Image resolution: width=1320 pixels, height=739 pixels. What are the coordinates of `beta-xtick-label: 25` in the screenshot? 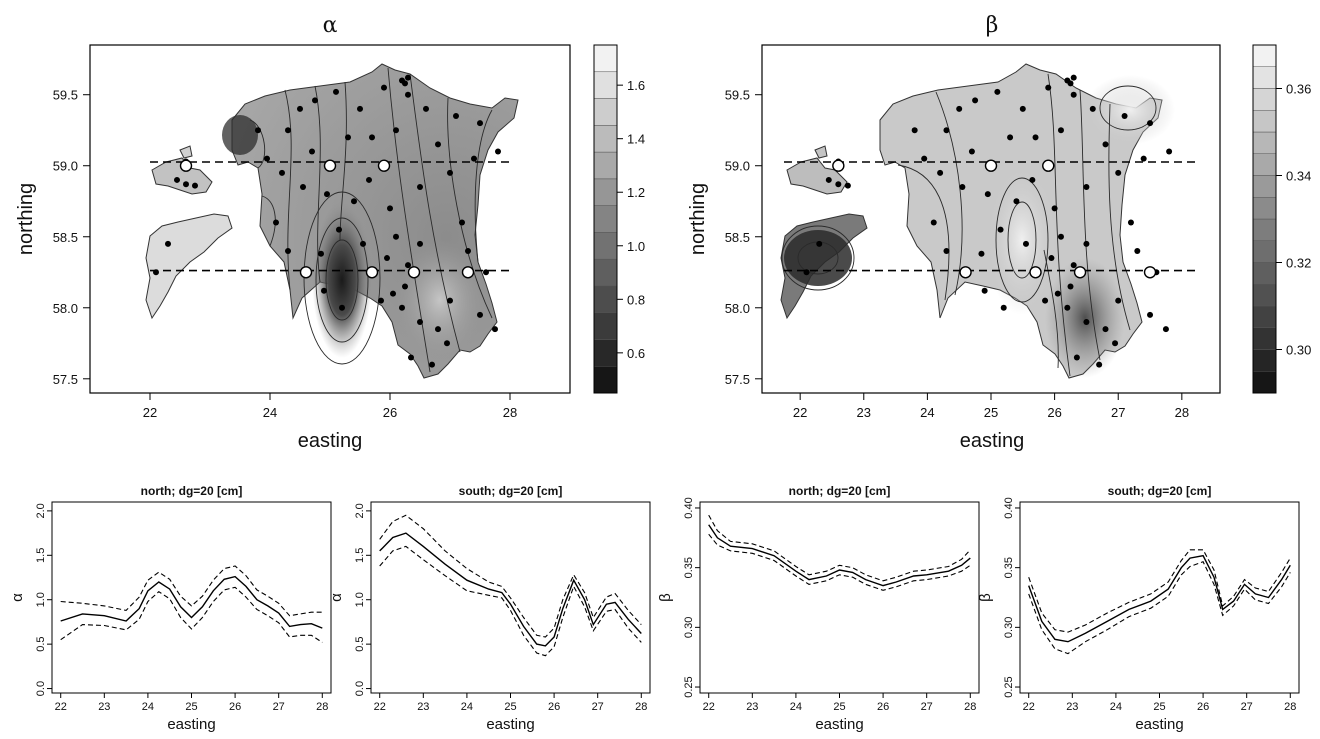 It's located at (991, 412).